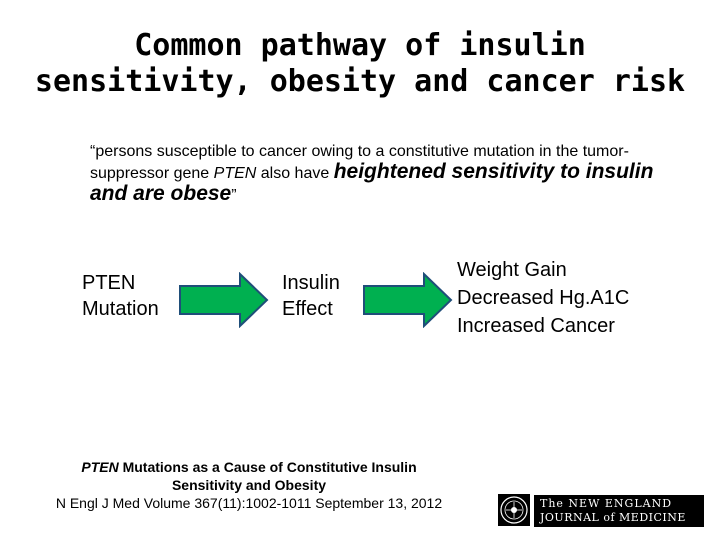  I want to click on step-insulin-effect: Insulin Effect, so click(311, 296).